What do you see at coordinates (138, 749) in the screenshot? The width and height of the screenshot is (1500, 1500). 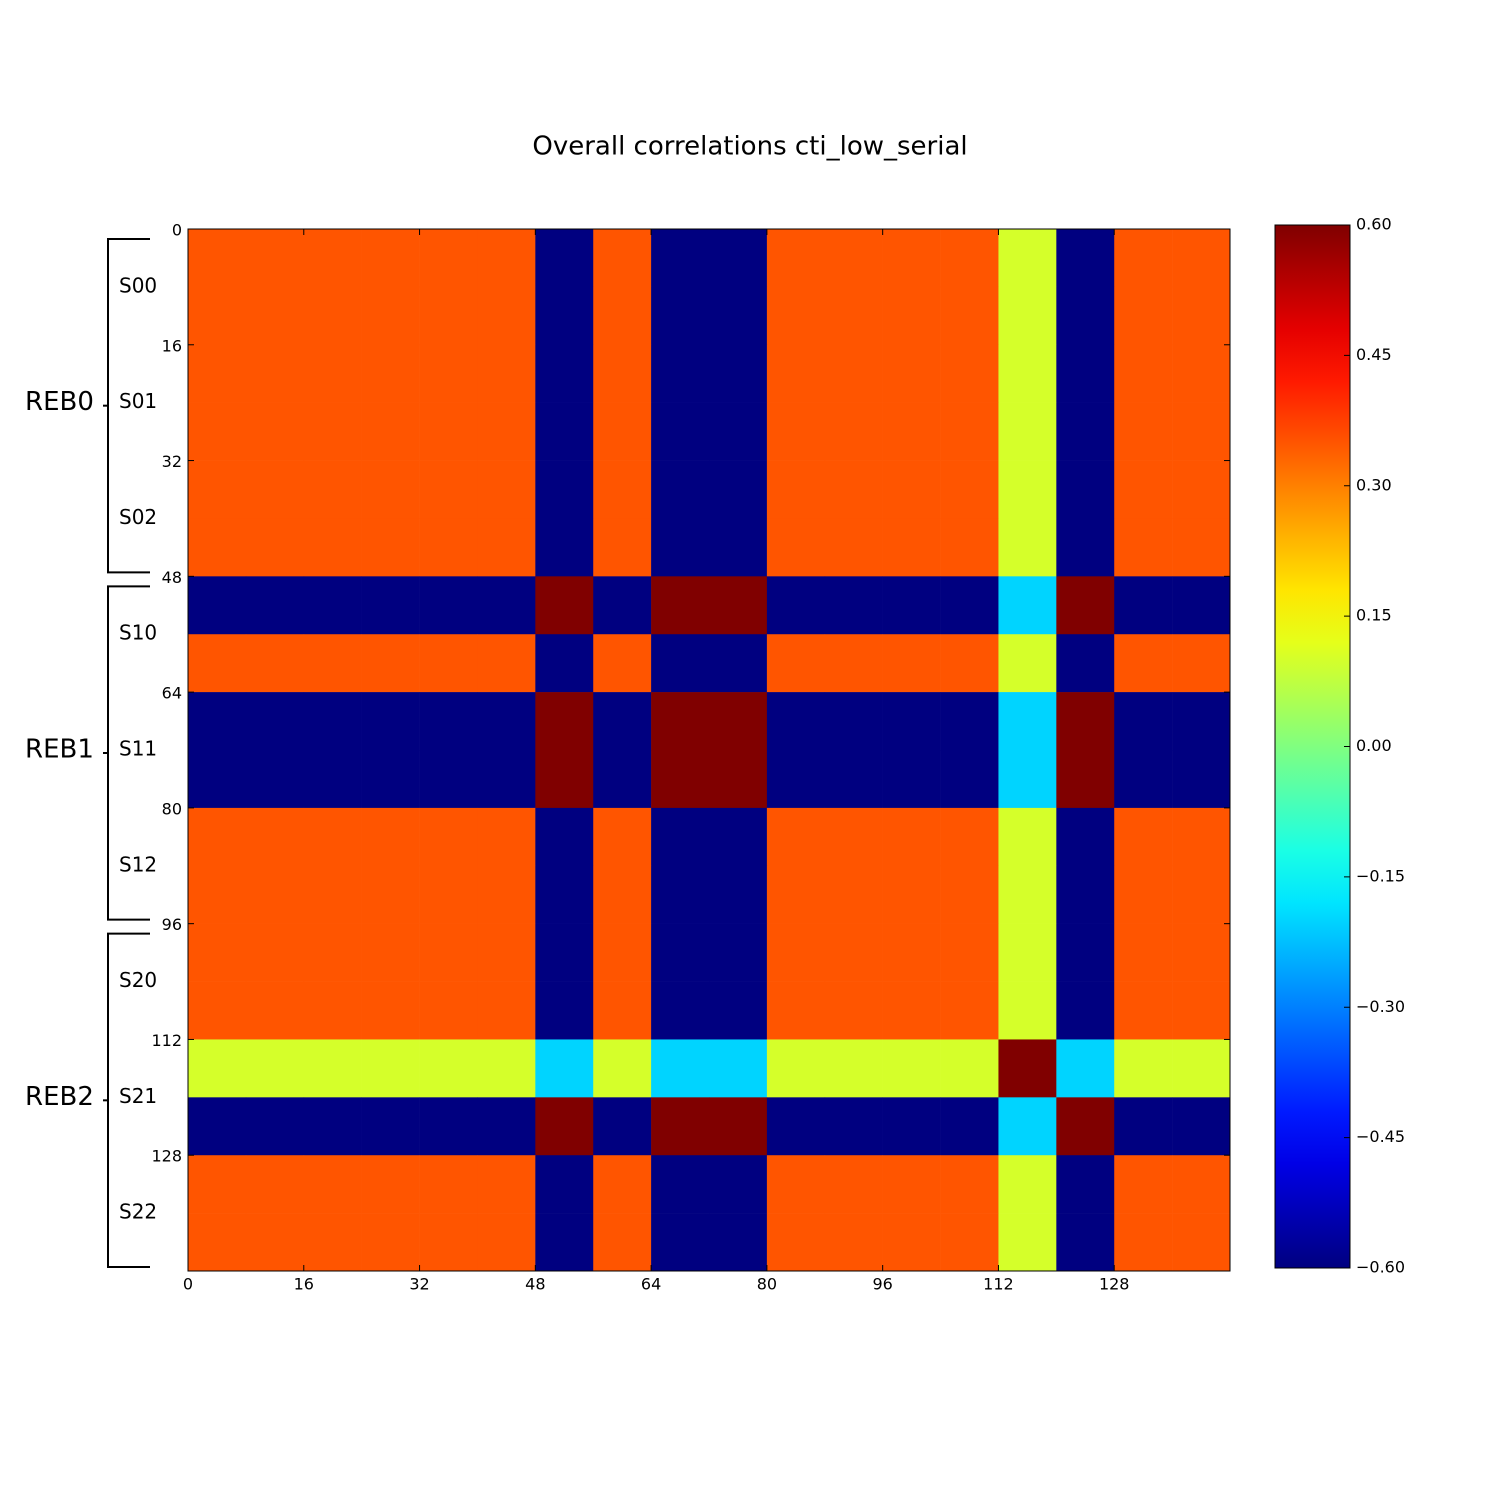 I see `subgroup-label: S11` at bounding box center [138, 749].